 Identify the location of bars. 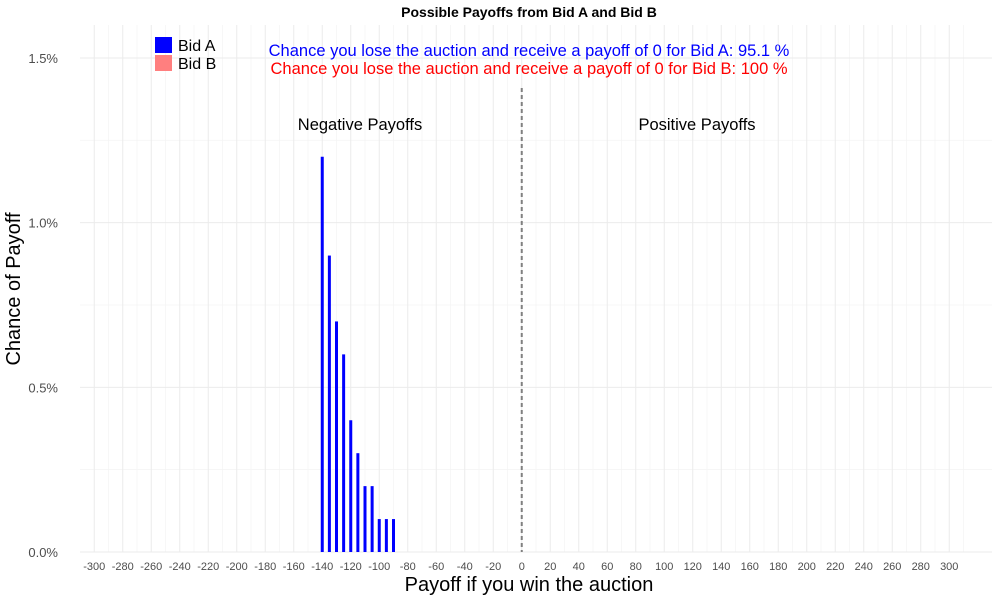
(357, 354).